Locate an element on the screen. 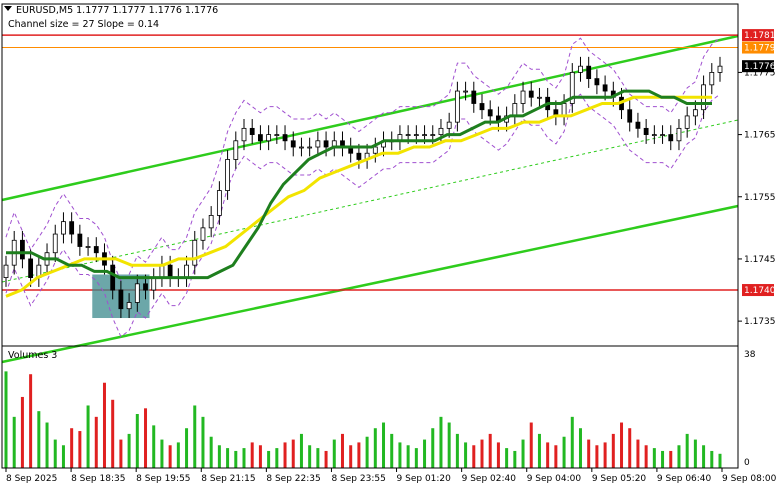  volume-max-label: 38 is located at coordinates (750, 355).